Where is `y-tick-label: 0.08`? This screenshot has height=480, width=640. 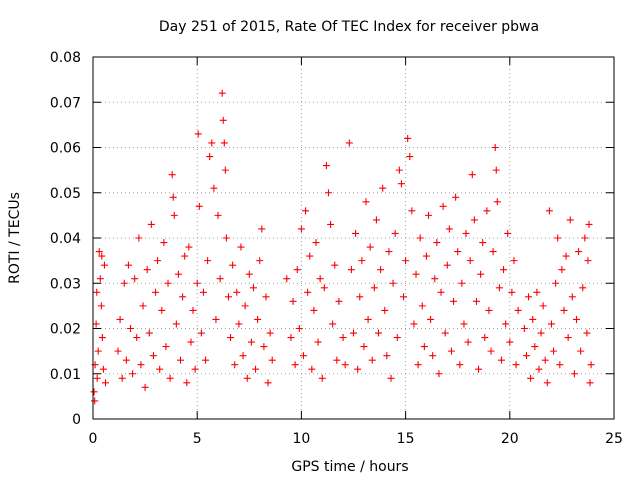
y-tick-label: 0.08 is located at coordinates (65, 58).